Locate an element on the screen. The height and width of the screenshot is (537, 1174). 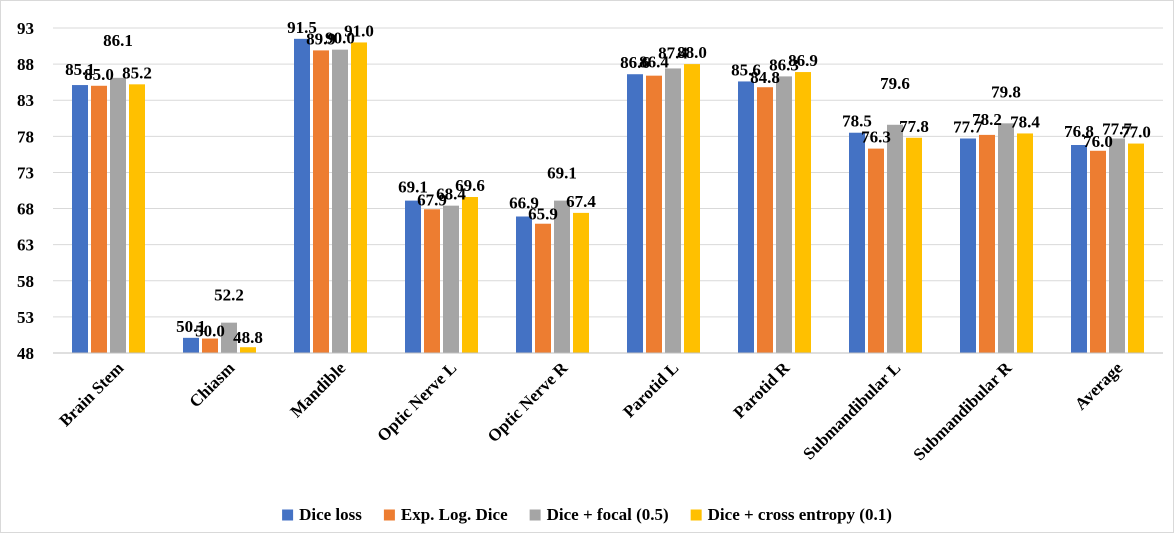
bar-dice-cross-entropy-0-1-submandibular-l is located at coordinates (914, 245).